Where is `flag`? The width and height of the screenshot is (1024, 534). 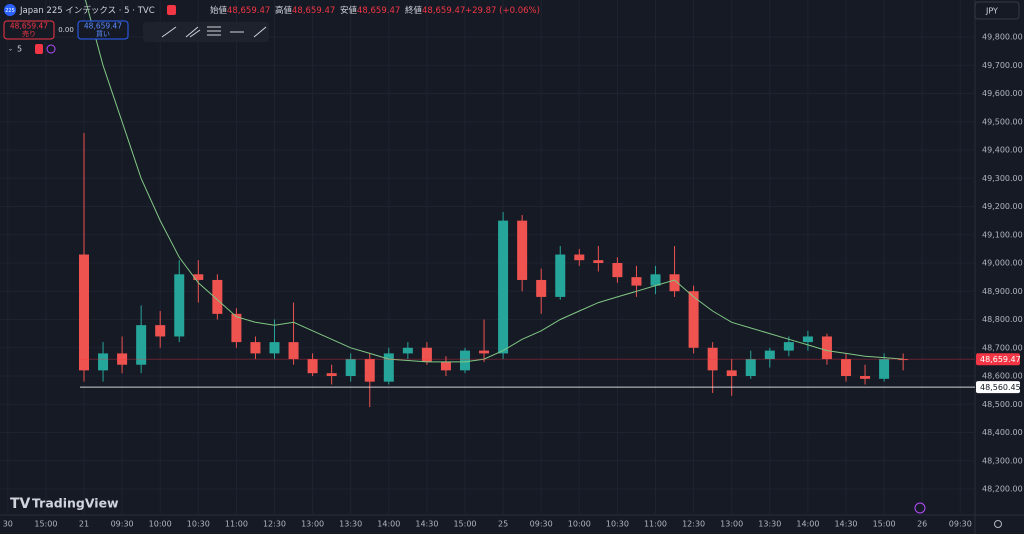 flag is located at coordinates (171, 10).